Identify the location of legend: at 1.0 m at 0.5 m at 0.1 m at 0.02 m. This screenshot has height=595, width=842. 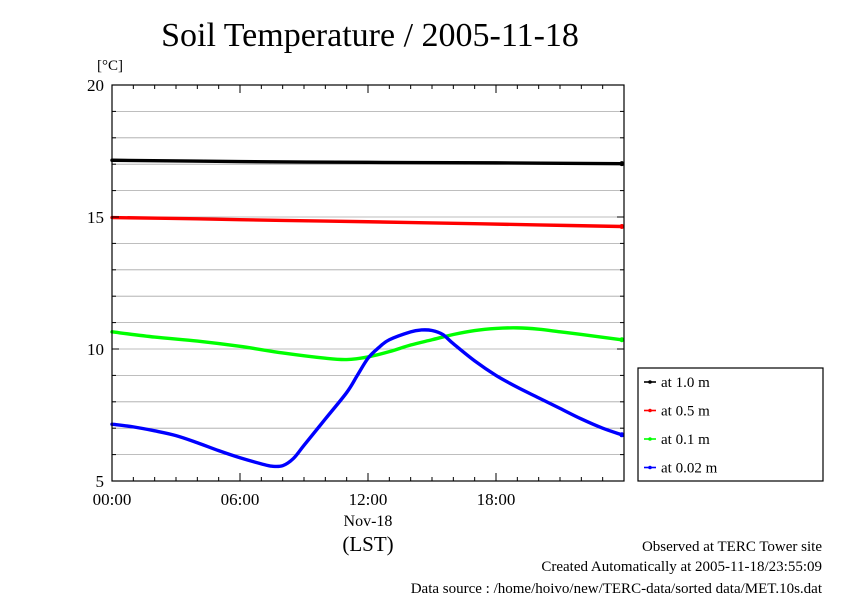
(730, 424).